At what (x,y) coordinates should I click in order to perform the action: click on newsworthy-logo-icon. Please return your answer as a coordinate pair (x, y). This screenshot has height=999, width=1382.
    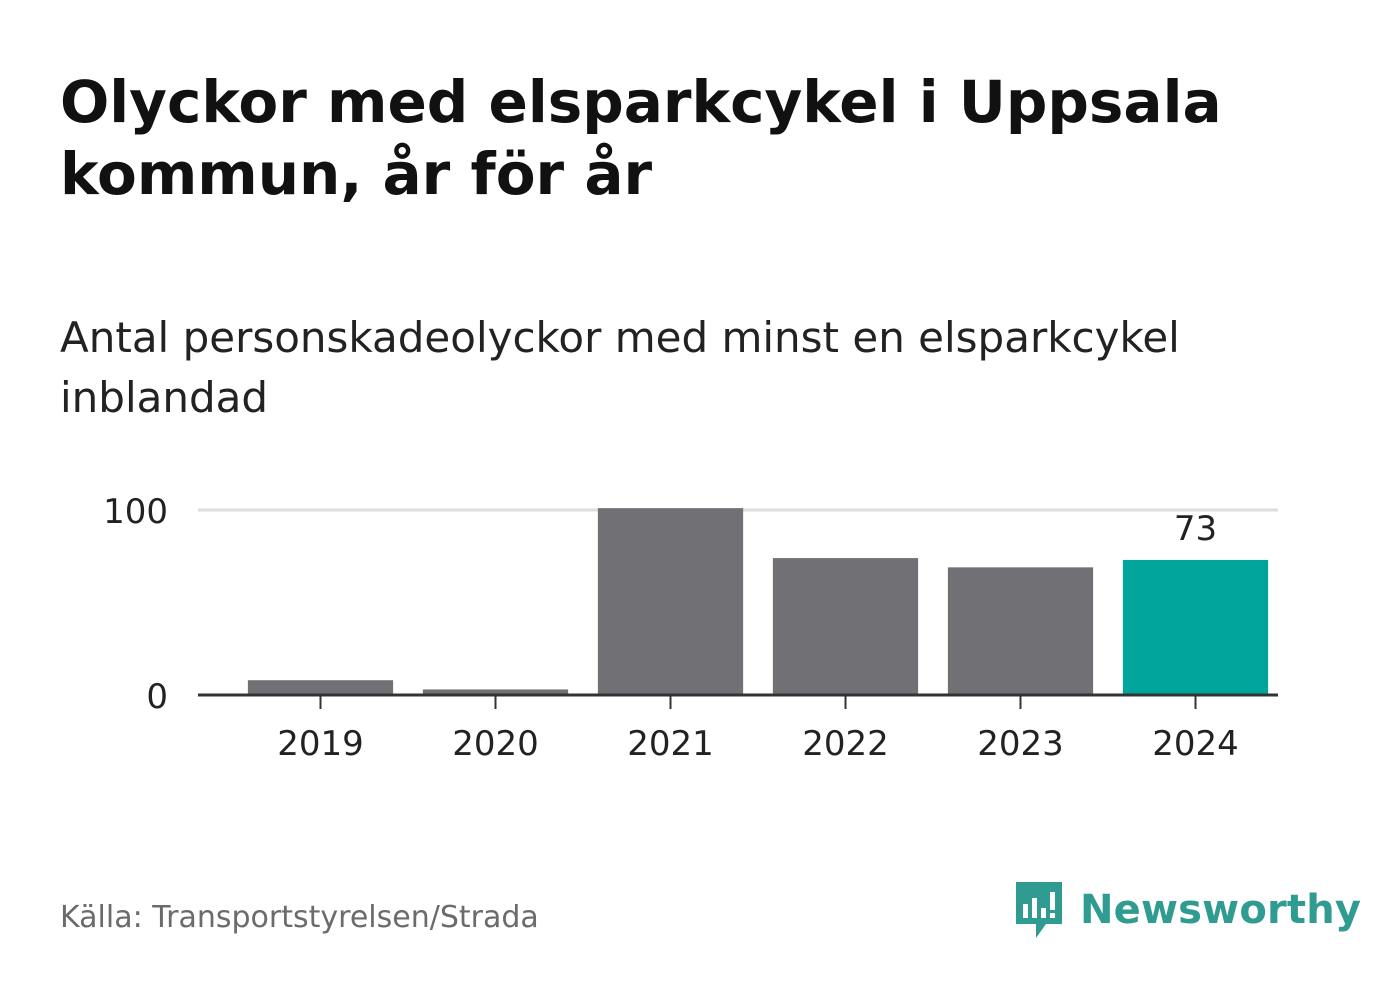
    Looking at the image, I should click on (1039, 910).